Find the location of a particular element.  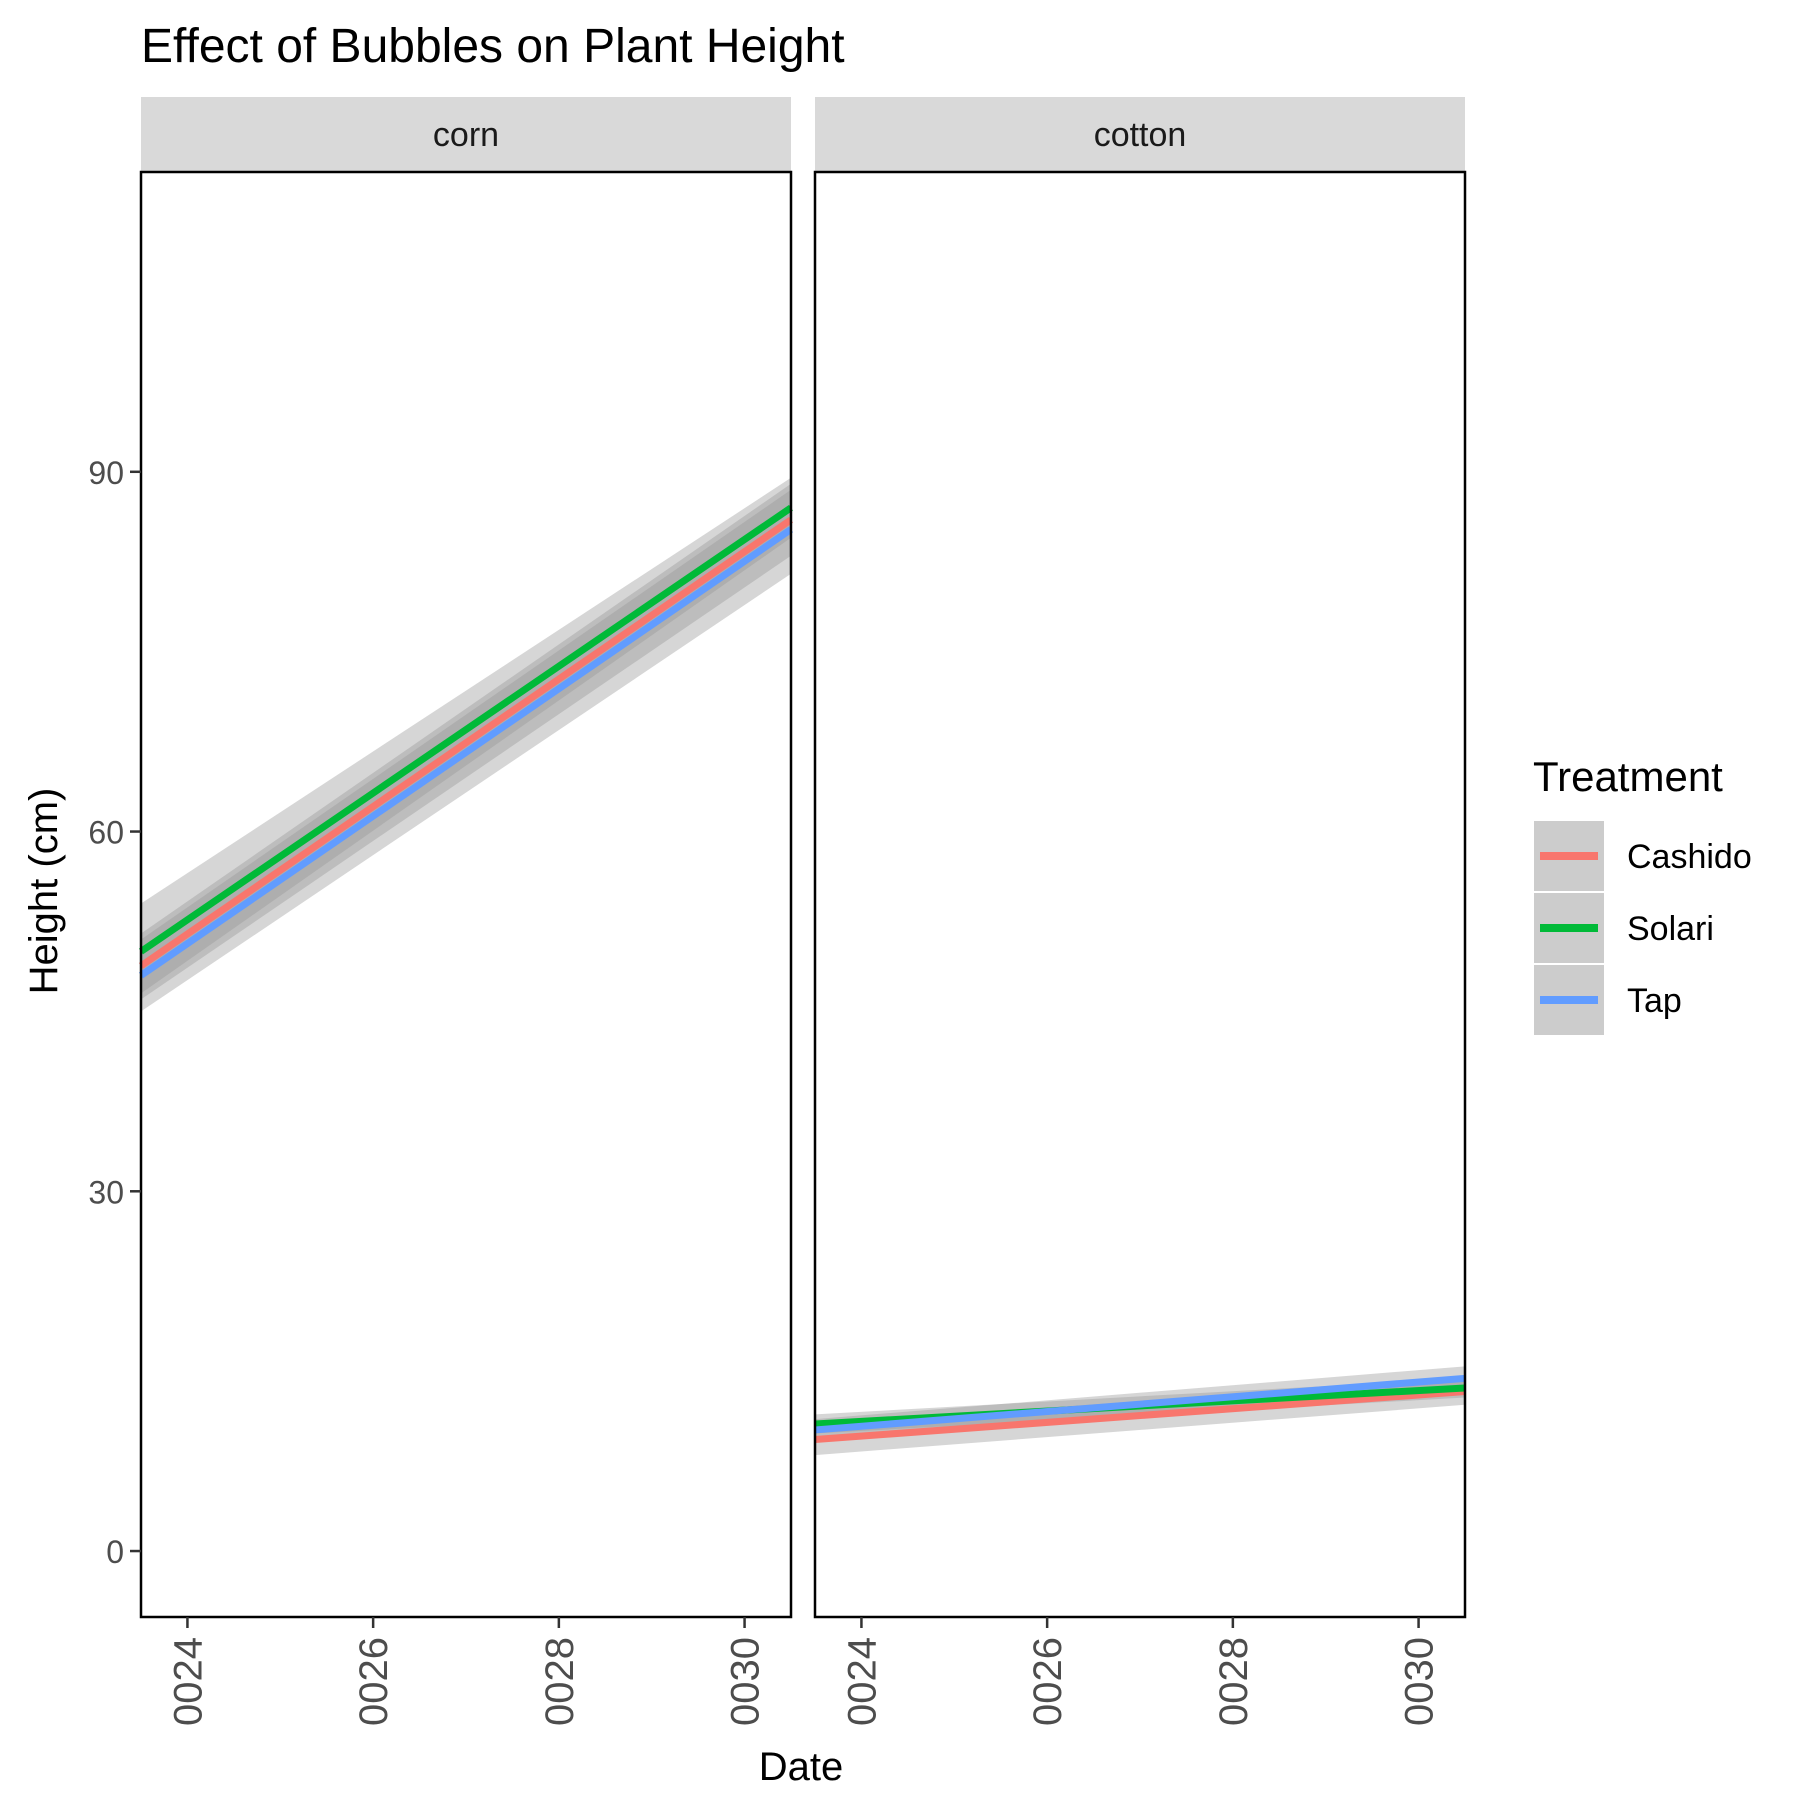

y-tick-label: 0 is located at coordinates (115, 1552).